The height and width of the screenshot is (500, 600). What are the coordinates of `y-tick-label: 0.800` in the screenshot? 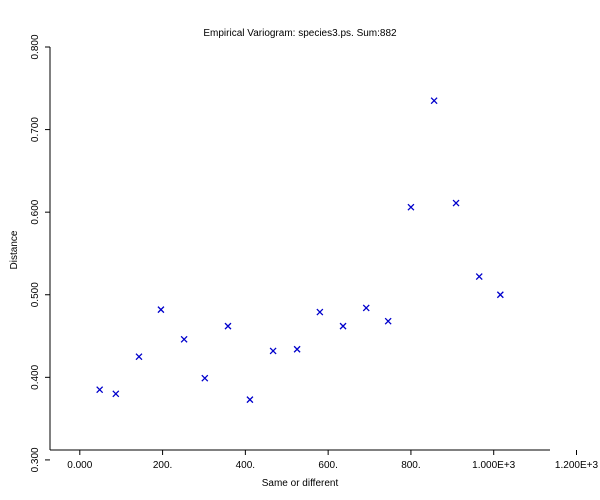 It's located at (35, 46).